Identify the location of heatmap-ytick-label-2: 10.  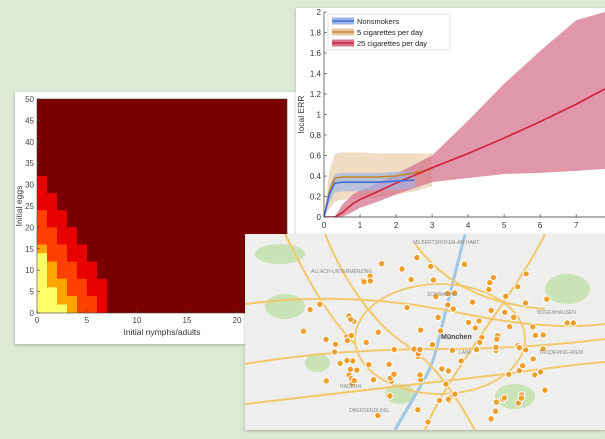
(29, 270).